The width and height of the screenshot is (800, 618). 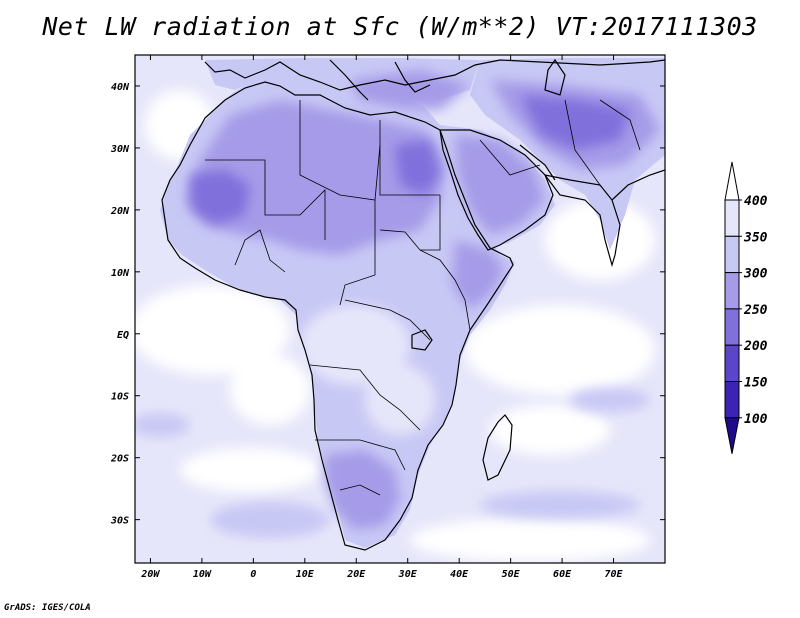 I want to click on colorbar-label: 250, so click(x=755, y=310).